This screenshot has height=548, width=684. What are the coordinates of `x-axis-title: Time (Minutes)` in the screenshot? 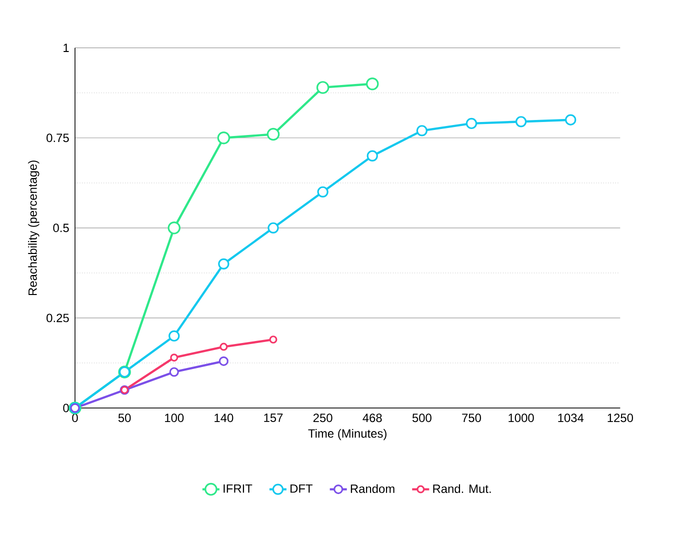 It's located at (347, 434).